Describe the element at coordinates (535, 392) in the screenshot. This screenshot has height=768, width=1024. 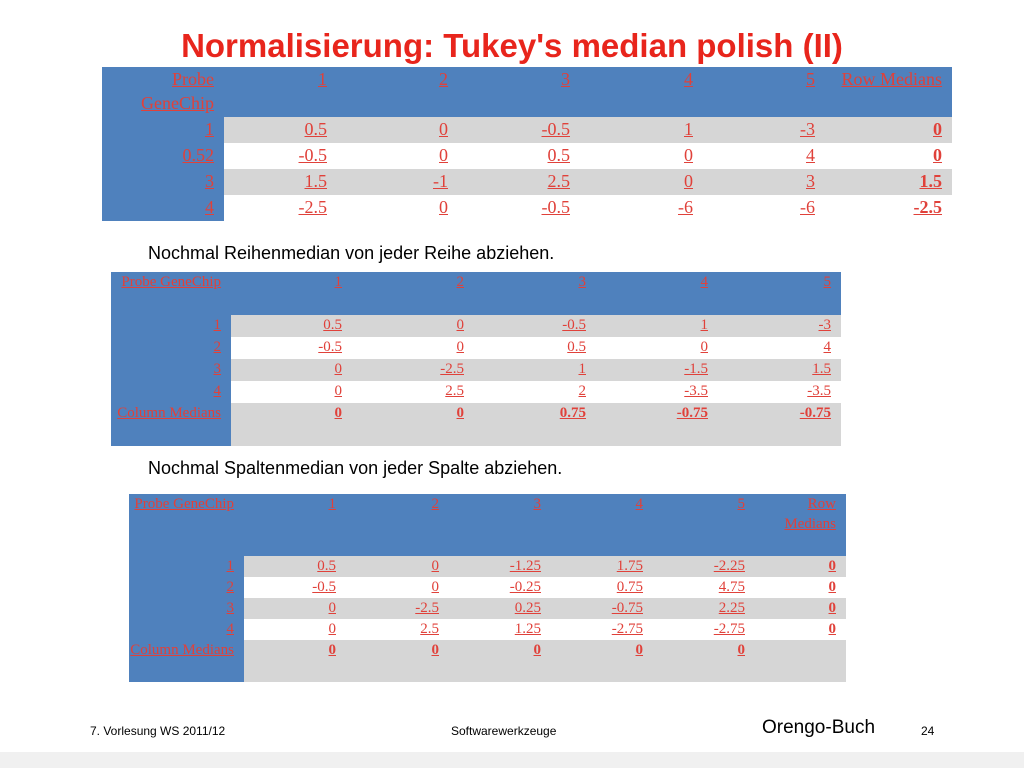
I see `table-cell: 2` at that location.